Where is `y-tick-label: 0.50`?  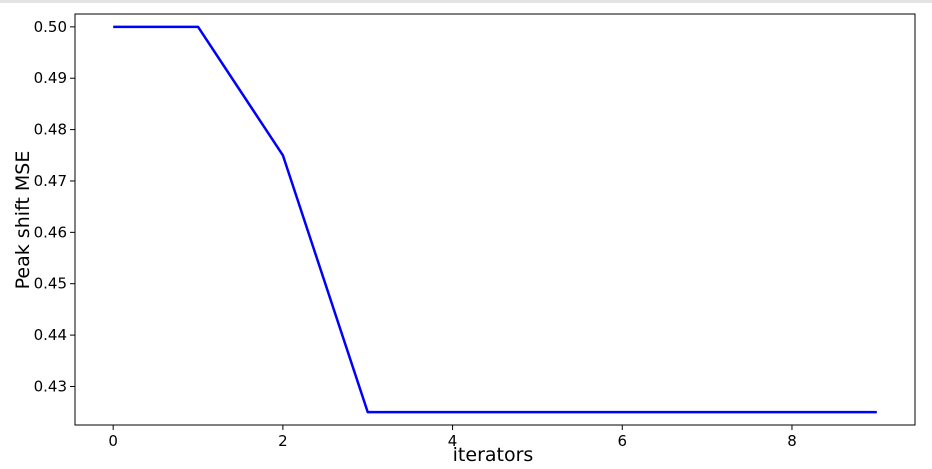 y-tick-label: 0.50 is located at coordinates (50, 27).